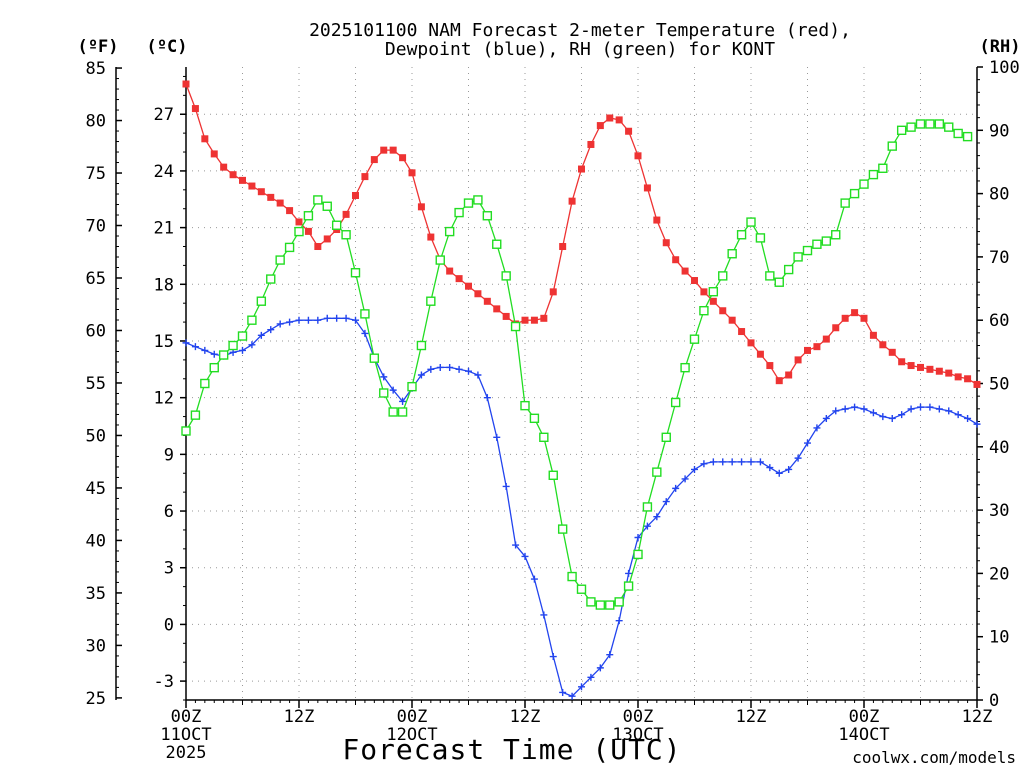 Image resolution: width=1024 pixels, height=768 pixels. I want to click on rh-tick-label: 60, so click(999, 321).